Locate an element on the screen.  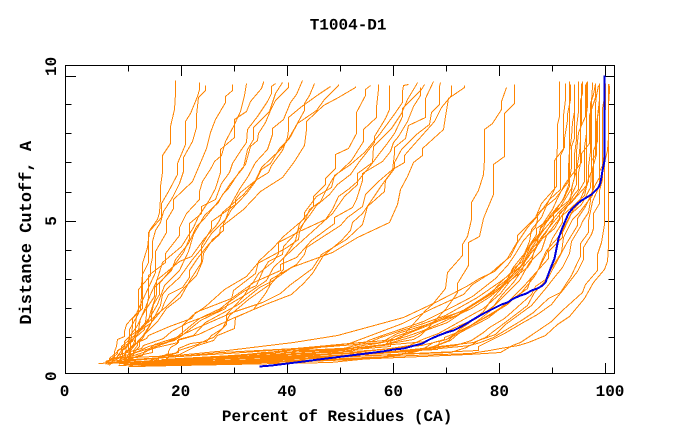
svg-text: Percent of Residues (CA) is located at coordinates (337, 417).